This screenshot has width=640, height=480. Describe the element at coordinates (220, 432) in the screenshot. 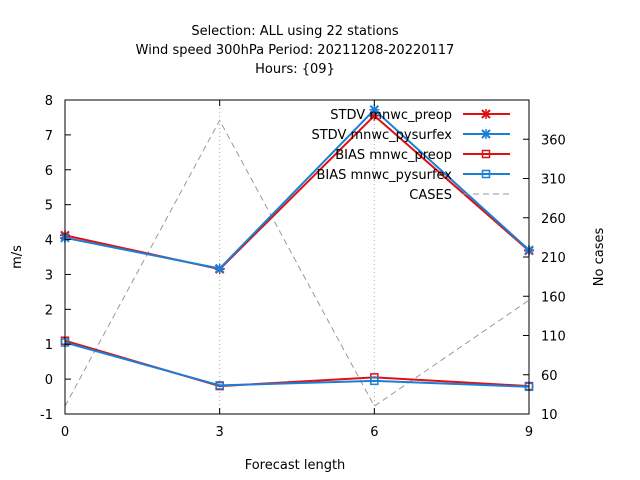

I see `x-tick-label: 3` at that location.